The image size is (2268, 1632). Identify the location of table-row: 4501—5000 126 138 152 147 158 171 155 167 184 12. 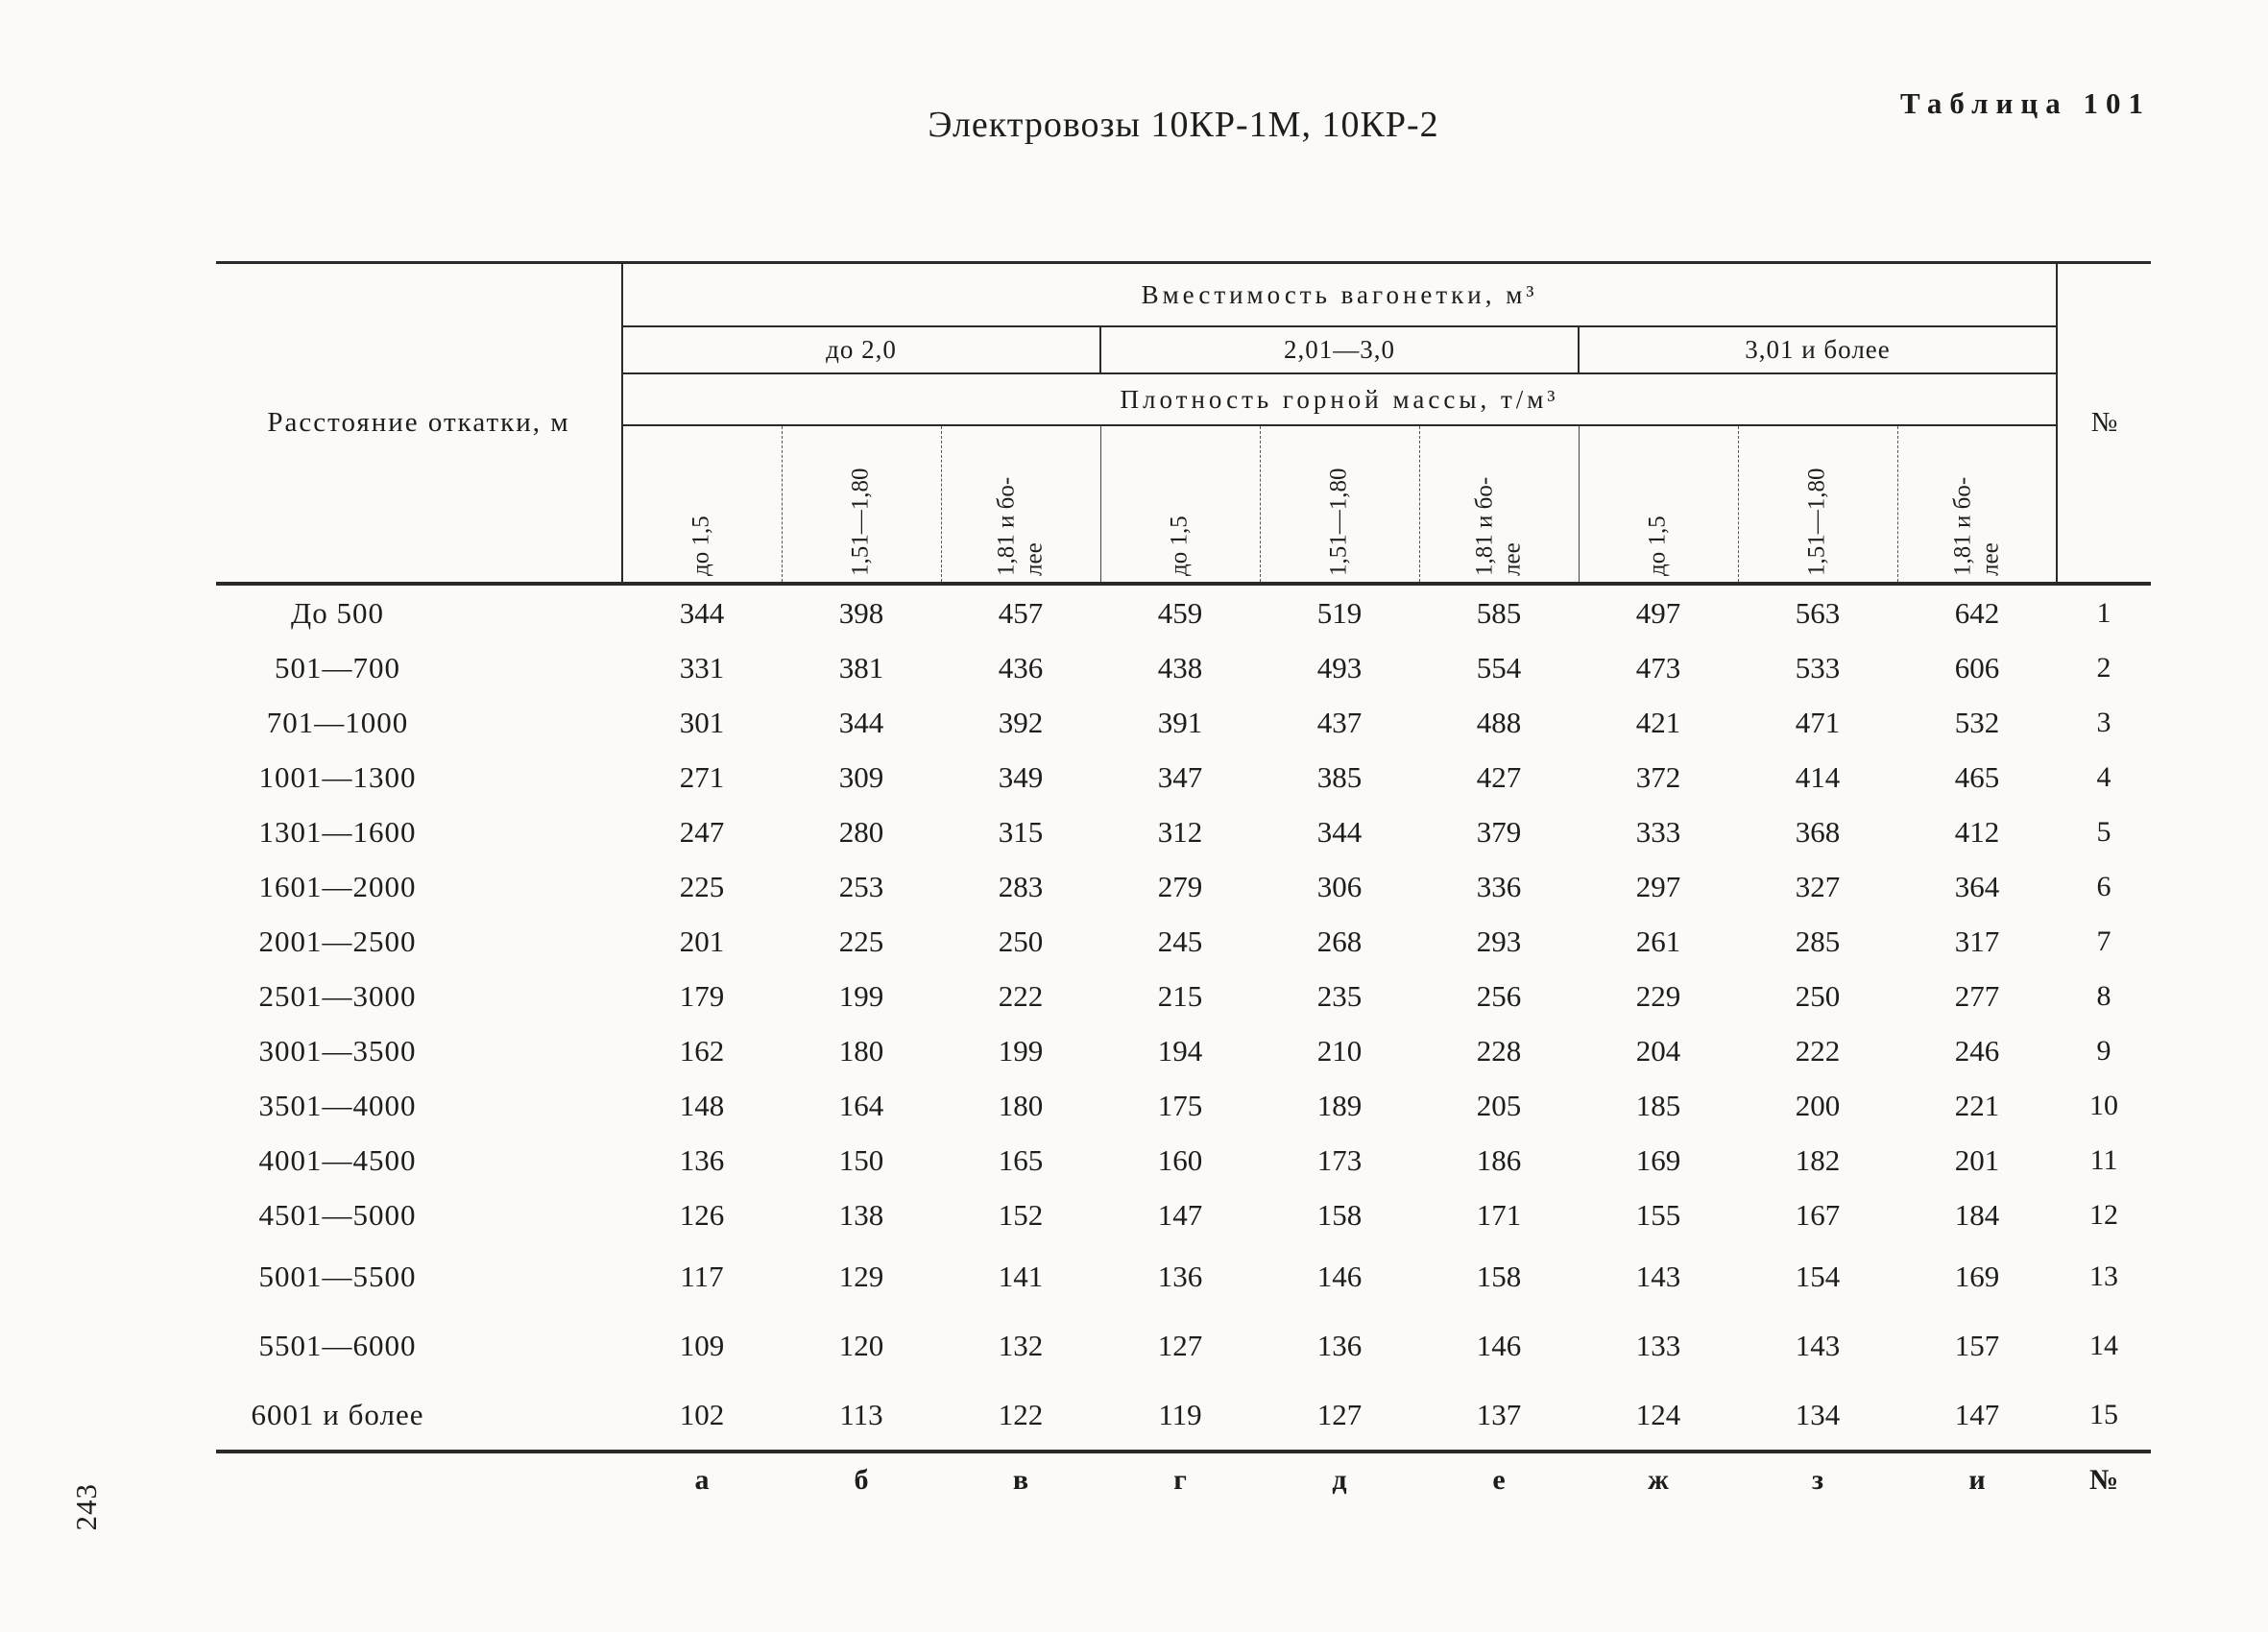
(1183, 1215).